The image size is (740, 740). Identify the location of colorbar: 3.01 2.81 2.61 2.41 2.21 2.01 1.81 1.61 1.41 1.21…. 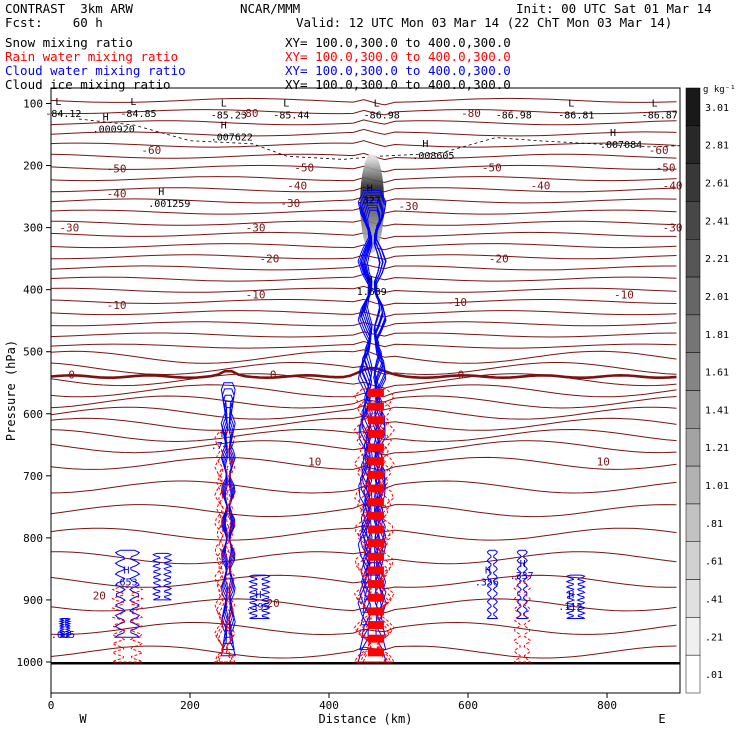
(710, 389).